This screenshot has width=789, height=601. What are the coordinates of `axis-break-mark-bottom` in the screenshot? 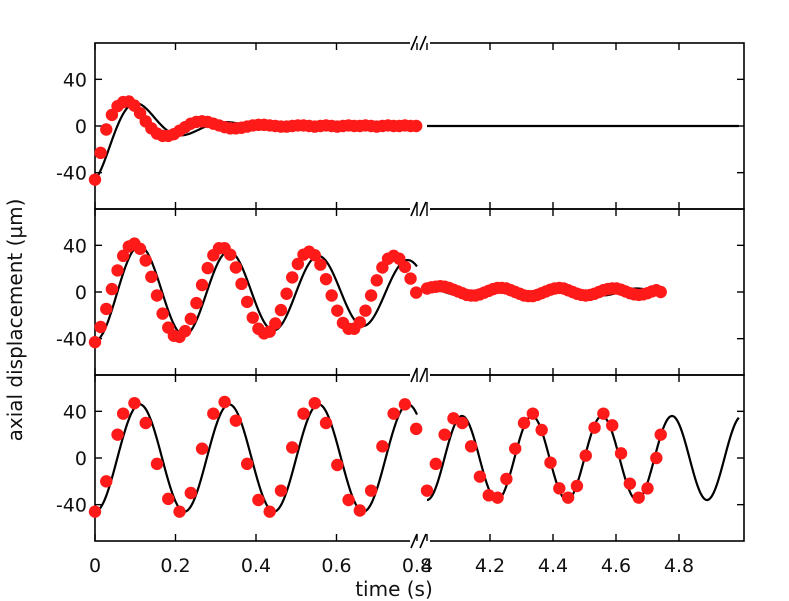 It's located at (418, 541).